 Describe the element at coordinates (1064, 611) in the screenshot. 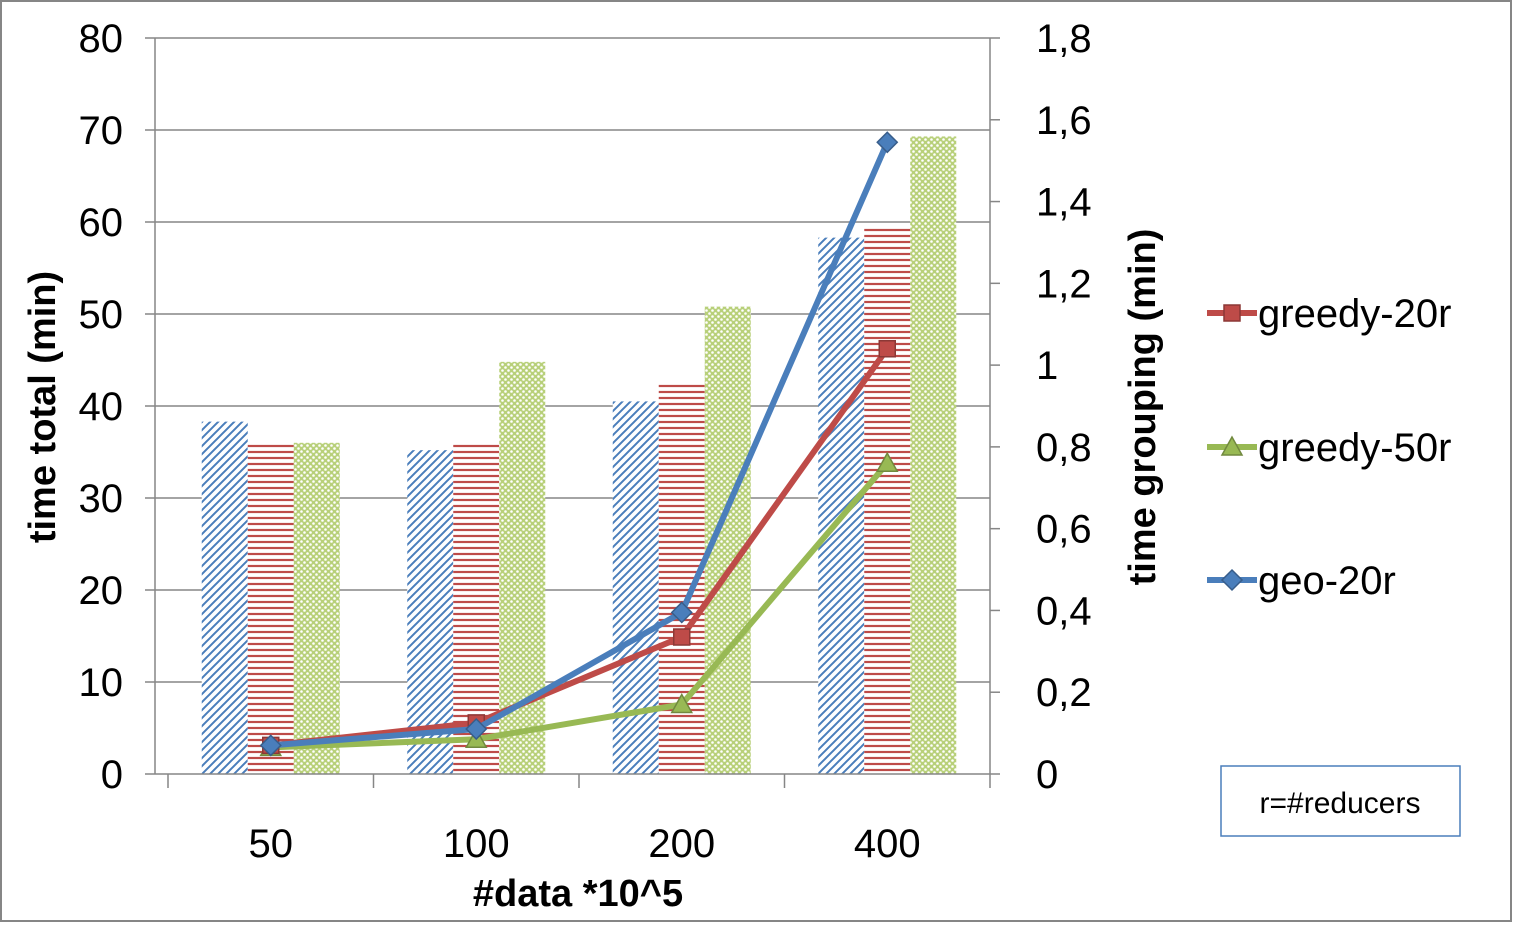

I see `y2-tick-label: 0,4` at that location.